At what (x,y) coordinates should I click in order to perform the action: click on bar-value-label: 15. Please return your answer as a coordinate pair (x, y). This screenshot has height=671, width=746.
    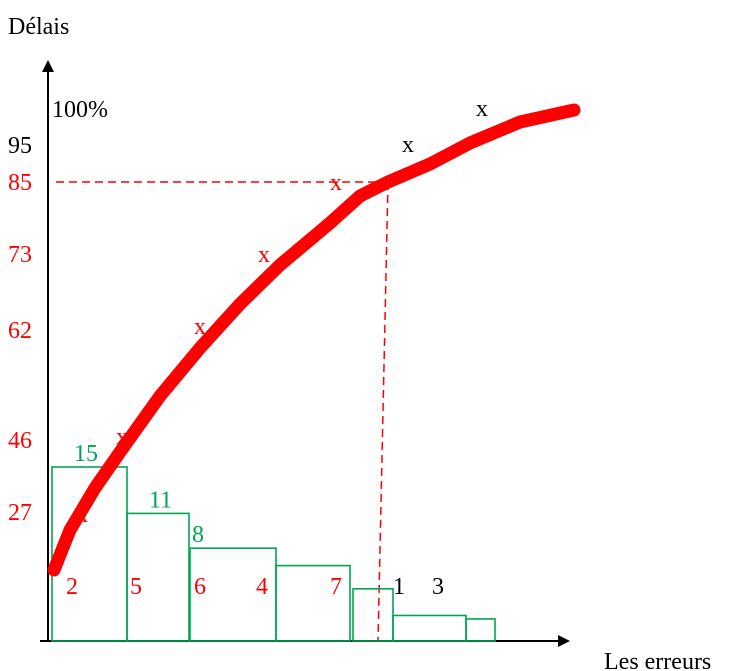
    Looking at the image, I should click on (86, 454).